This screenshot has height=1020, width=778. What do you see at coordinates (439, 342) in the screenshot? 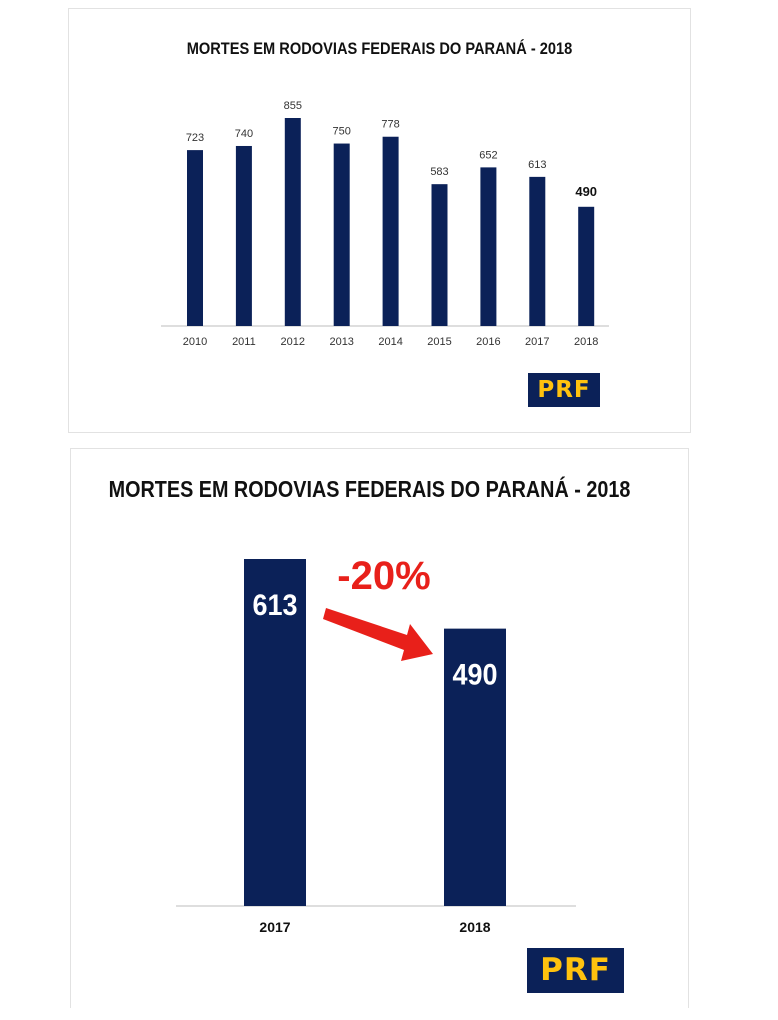
I see `x-tick-label-2015: 2015` at bounding box center [439, 342].